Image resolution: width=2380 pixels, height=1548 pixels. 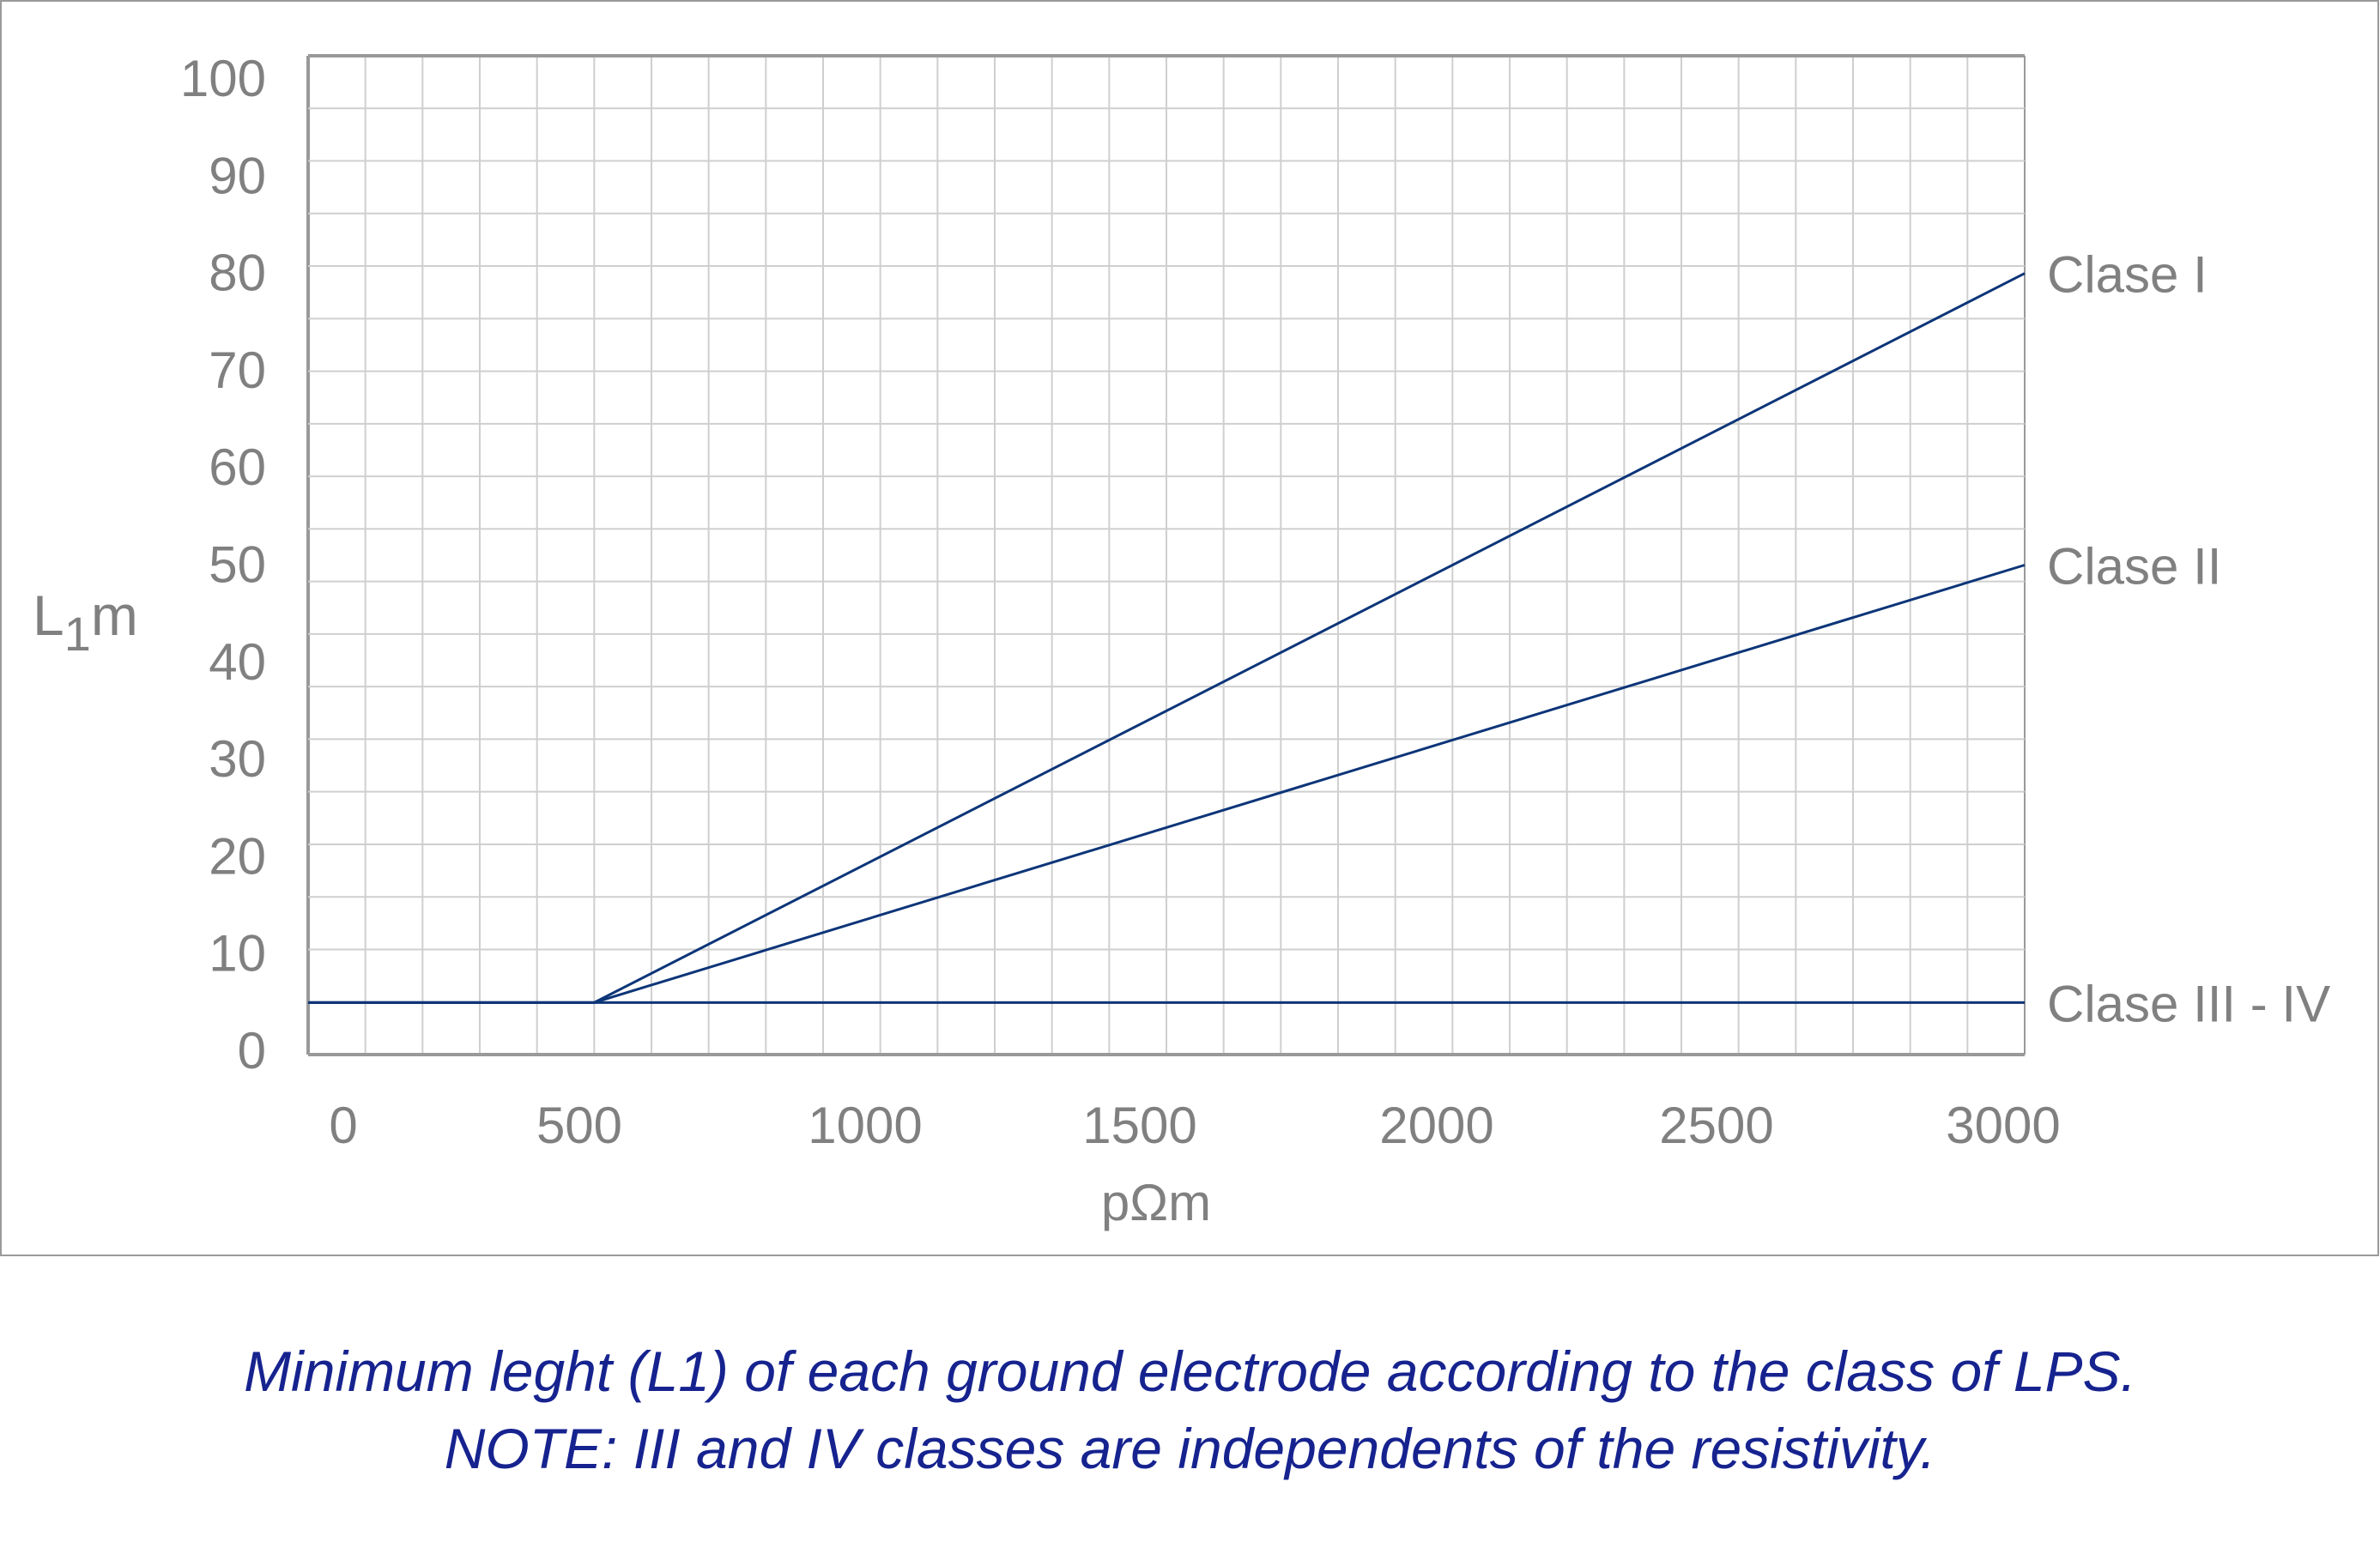 What do you see at coordinates (2134, 567) in the screenshot?
I see `series-label: Clase II` at bounding box center [2134, 567].